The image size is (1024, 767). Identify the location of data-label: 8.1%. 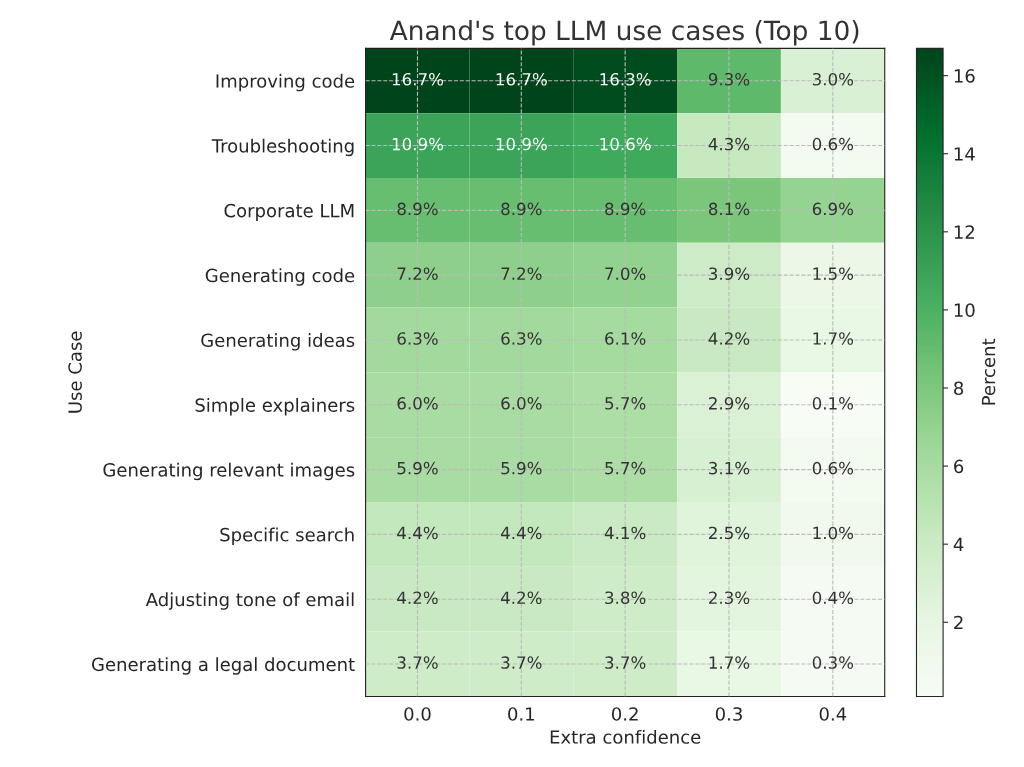
(729, 209).